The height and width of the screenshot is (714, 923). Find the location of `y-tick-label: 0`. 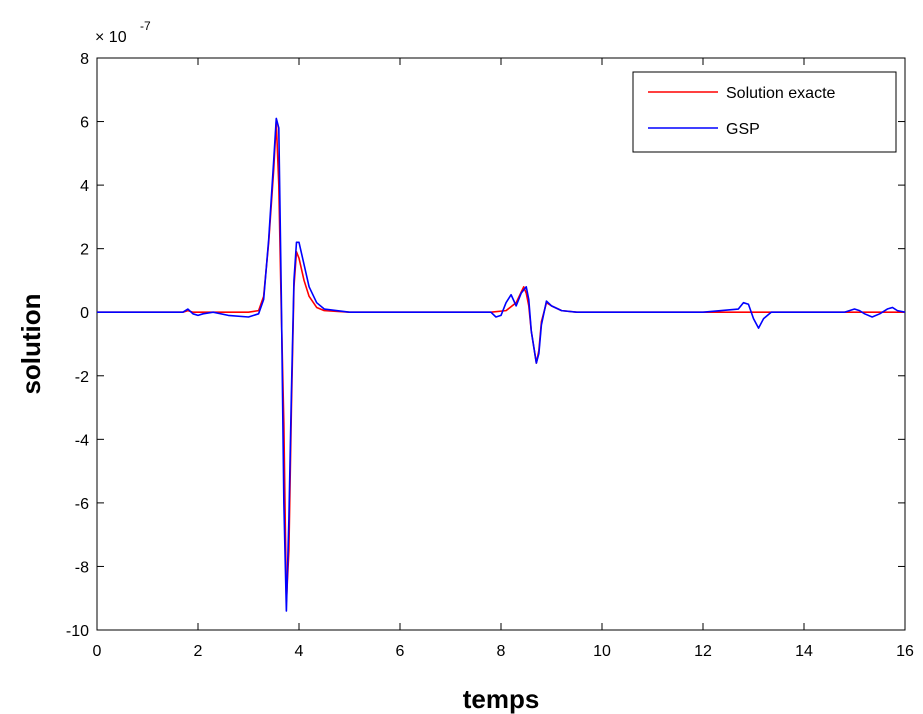

y-tick-label: 0 is located at coordinates (84, 313).